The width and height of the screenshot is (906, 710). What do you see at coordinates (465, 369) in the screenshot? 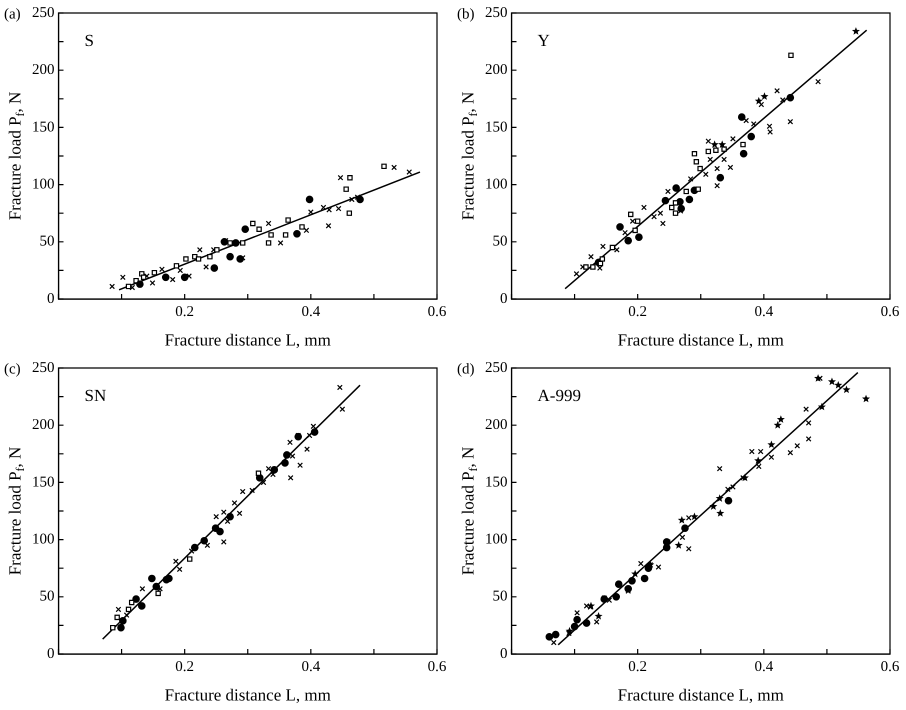
I see `chart-title: (d)` at bounding box center [465, 369].